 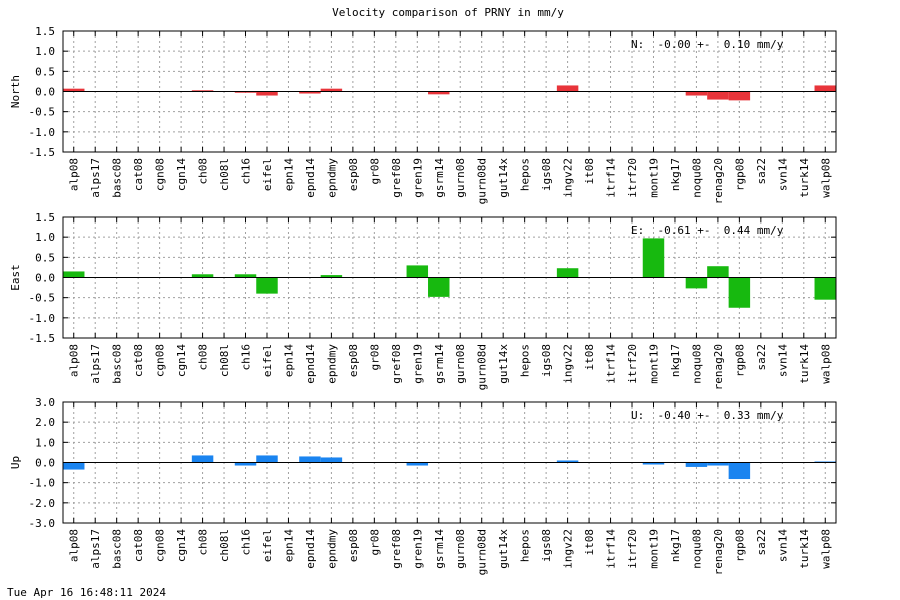 I want to click on x-tick-label: gut14x, so click(x=503, y=364).